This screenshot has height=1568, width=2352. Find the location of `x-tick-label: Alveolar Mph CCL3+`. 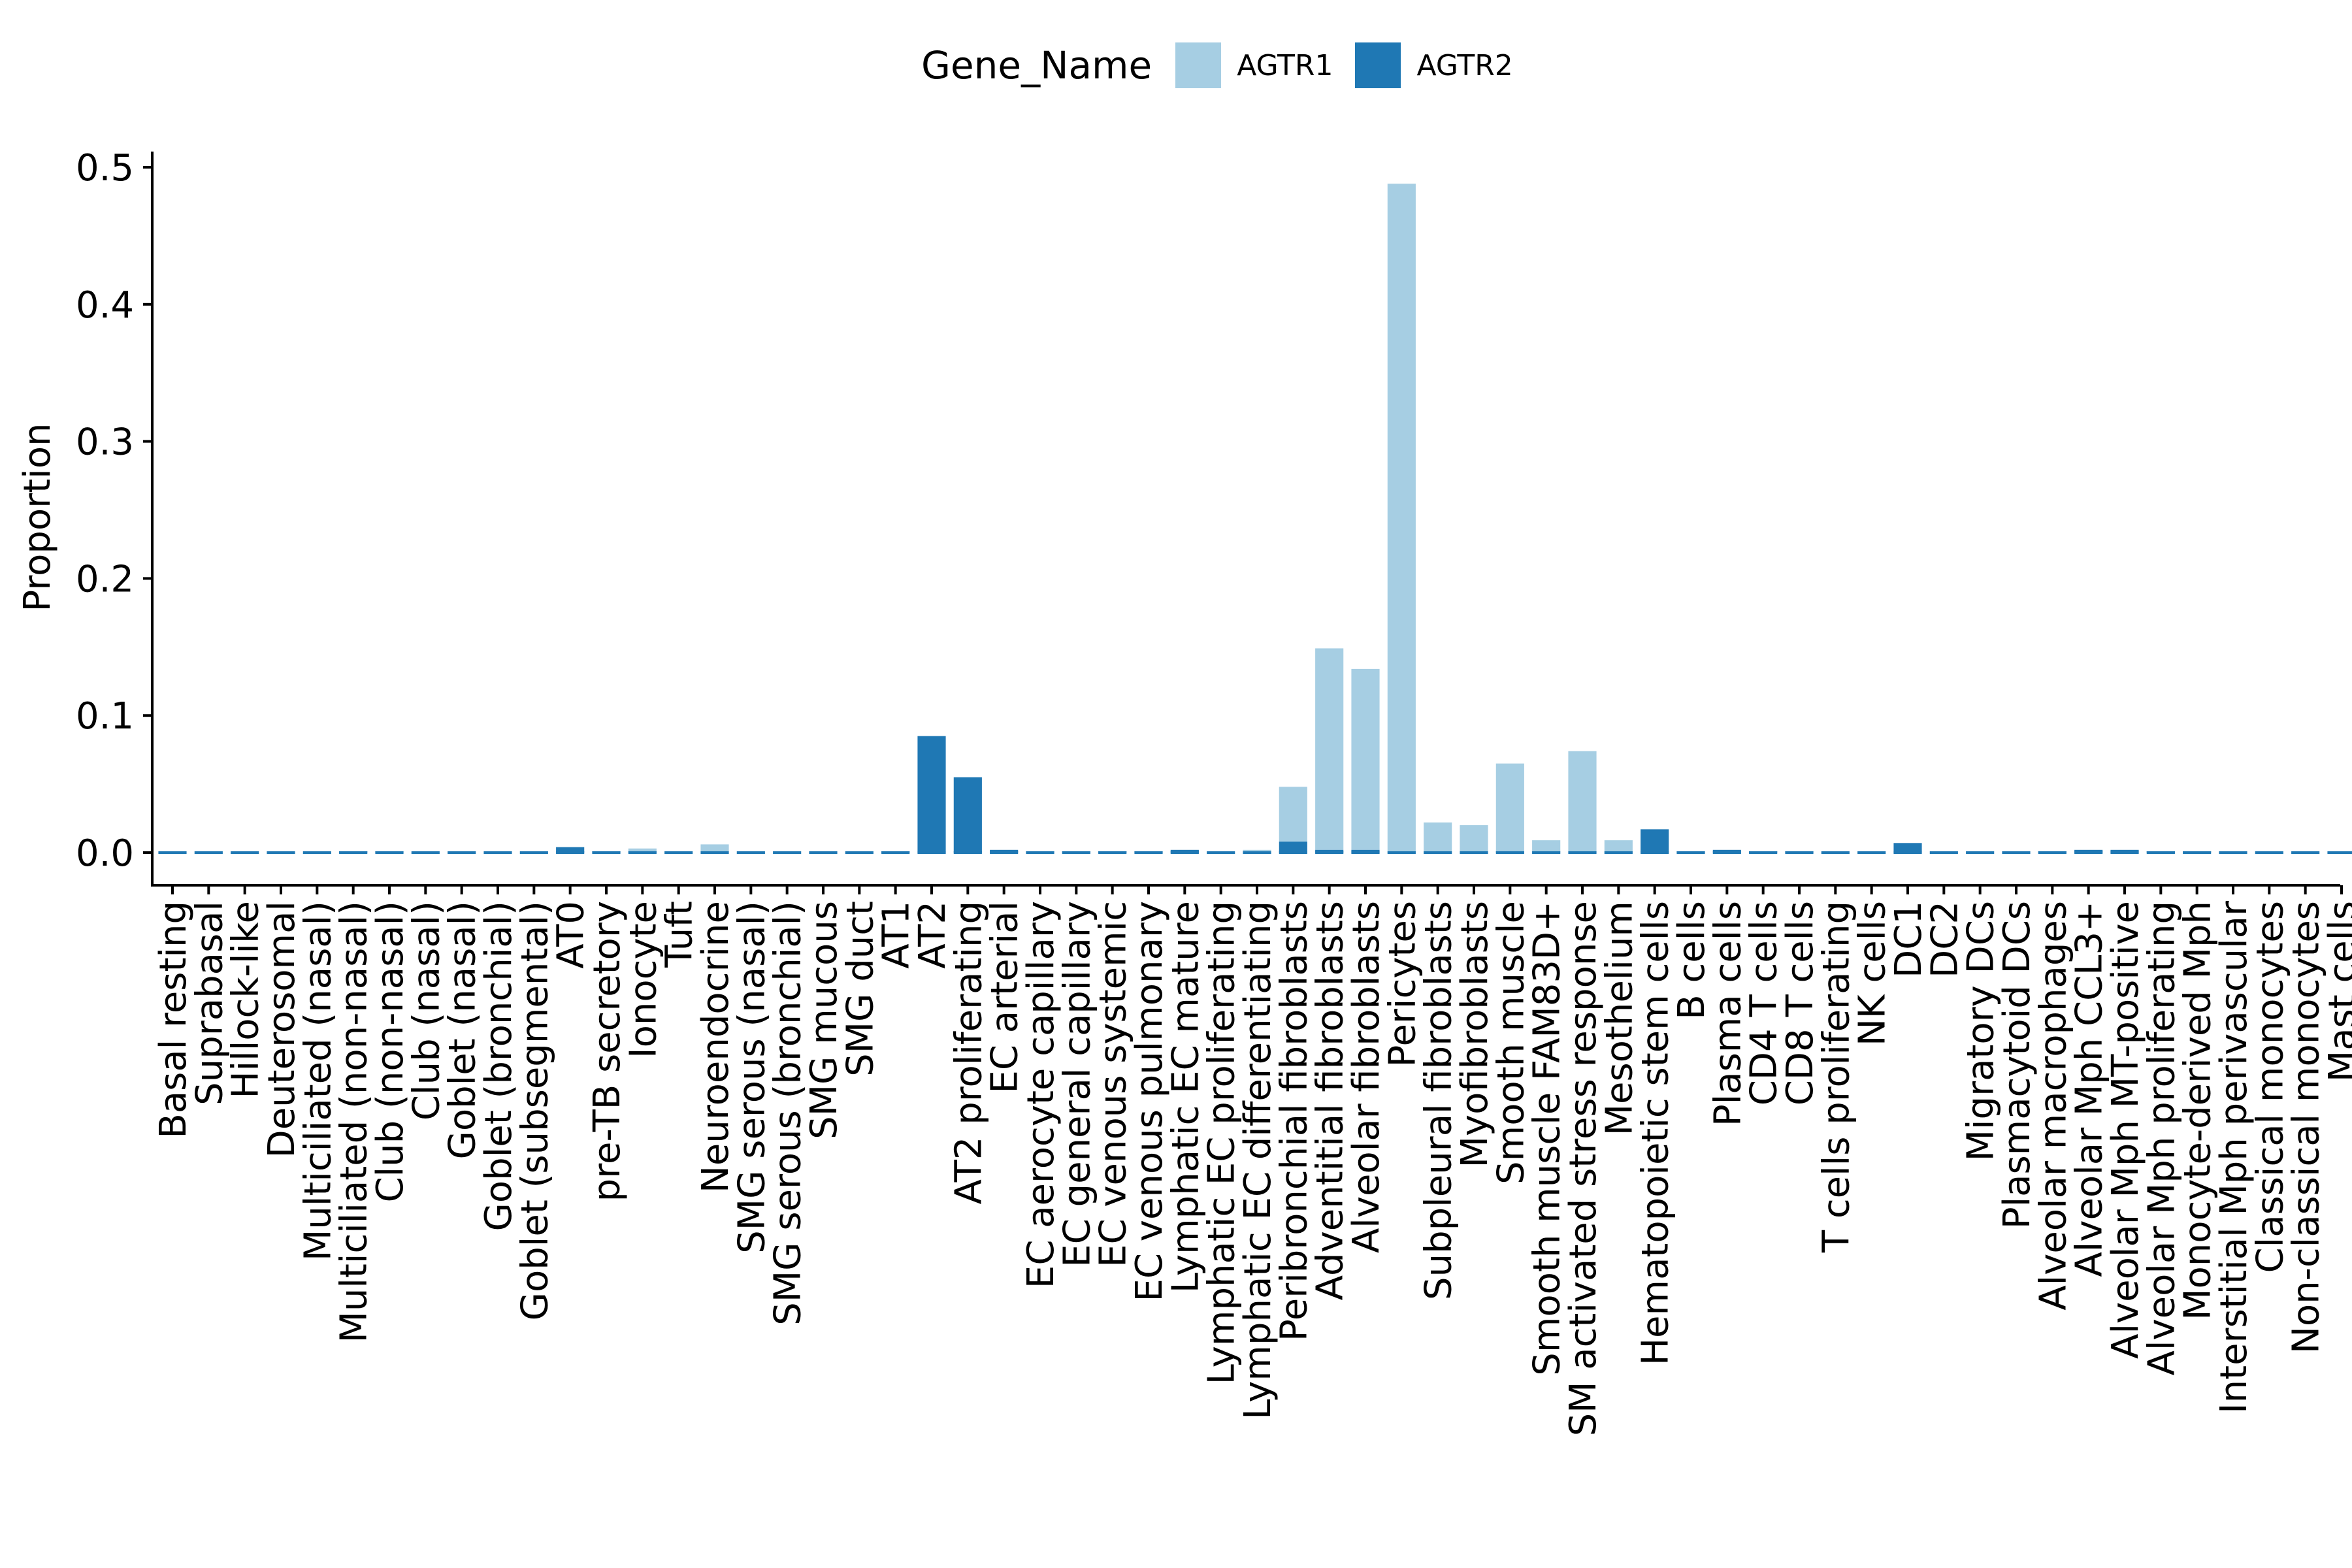

x-tick-label: Alveolar Mph CCL3+ is located at coordinates (2089, 1089).